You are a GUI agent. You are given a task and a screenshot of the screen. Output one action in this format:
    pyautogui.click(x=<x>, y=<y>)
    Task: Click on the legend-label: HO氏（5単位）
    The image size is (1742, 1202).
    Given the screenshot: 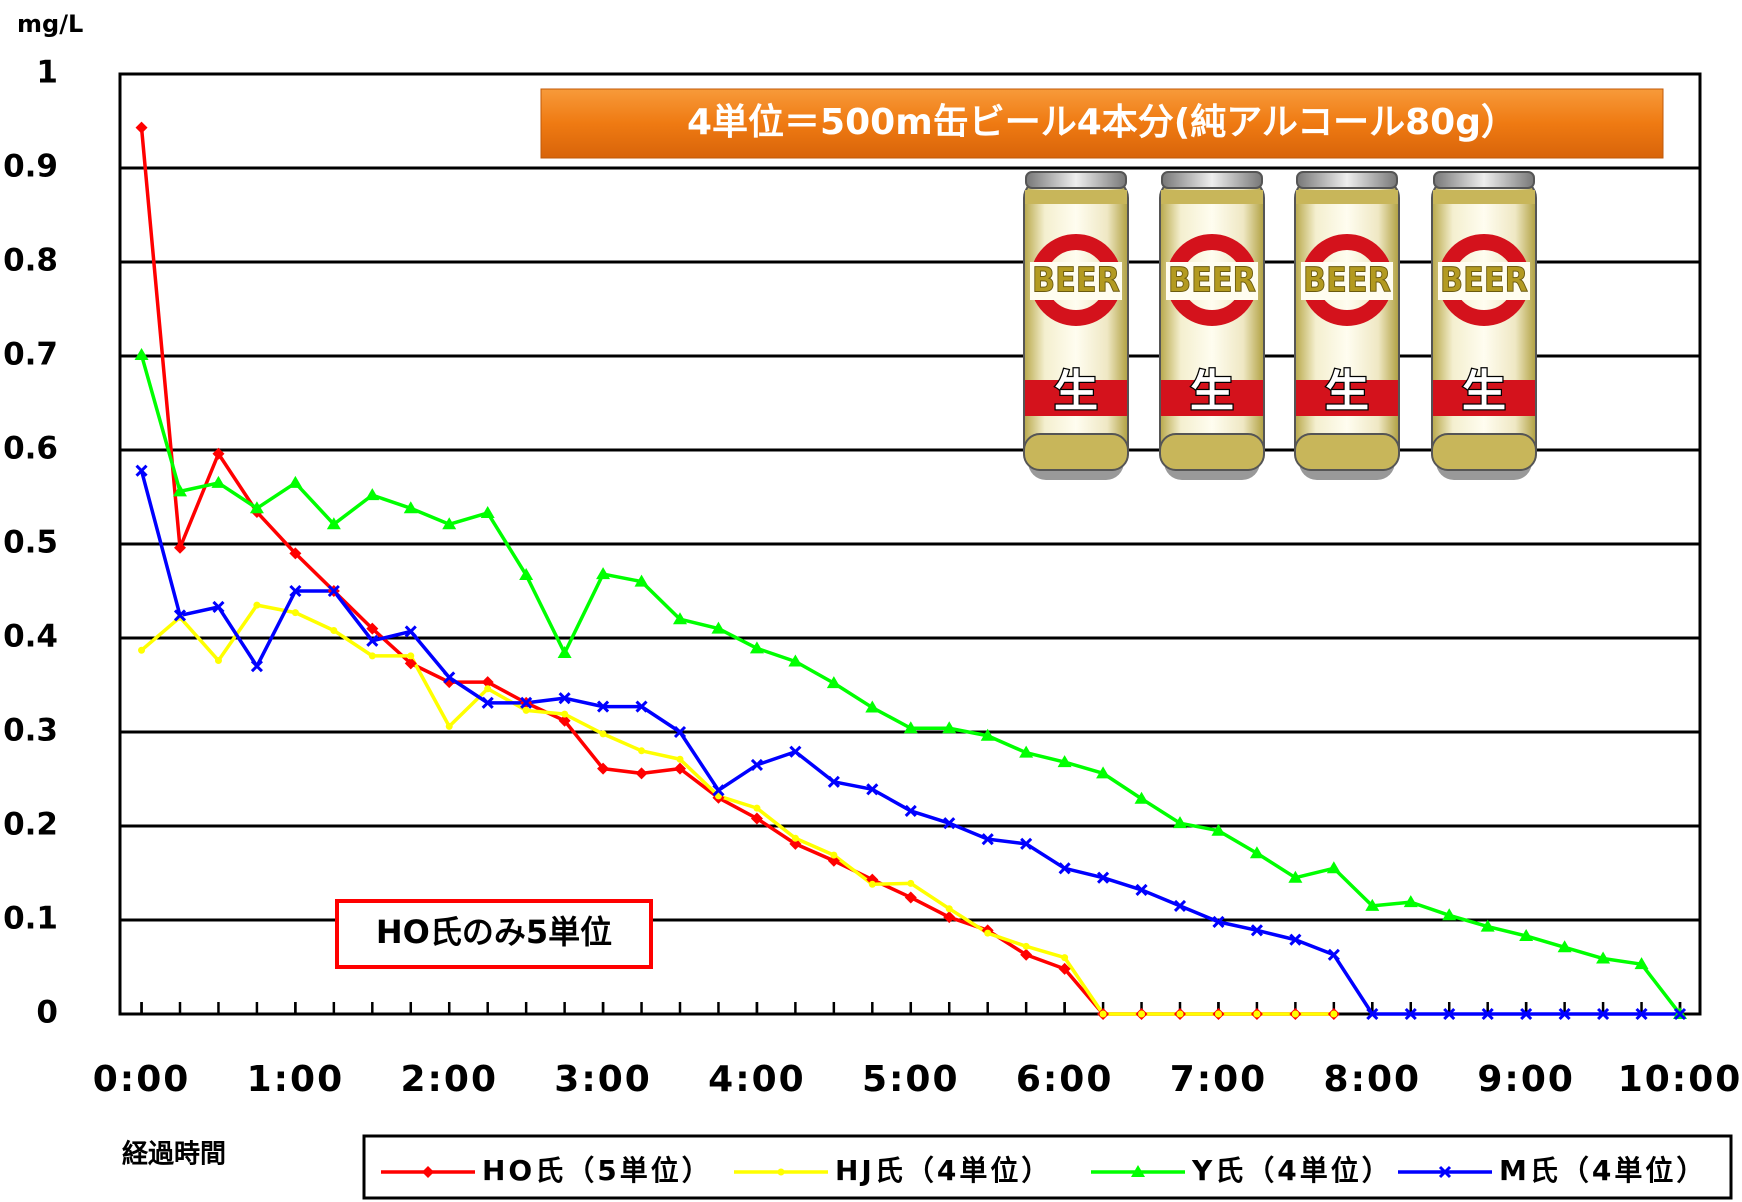 What is the action you would take?
    pyautogui.click(x=597, y=1170)
    